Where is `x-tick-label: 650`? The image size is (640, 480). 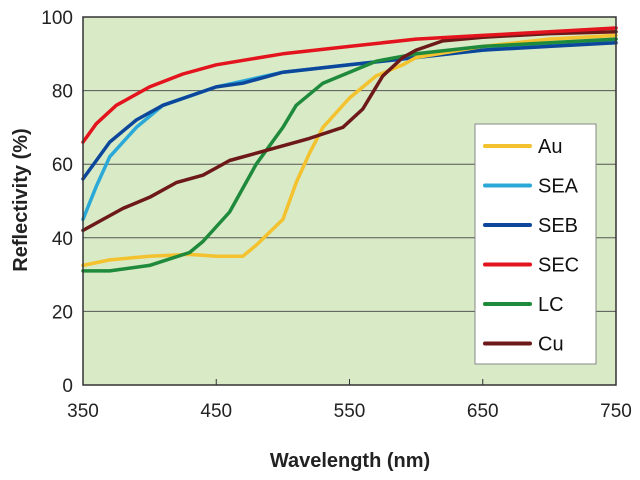
x-tick-label: 650 is located at coordinates (483, 411).